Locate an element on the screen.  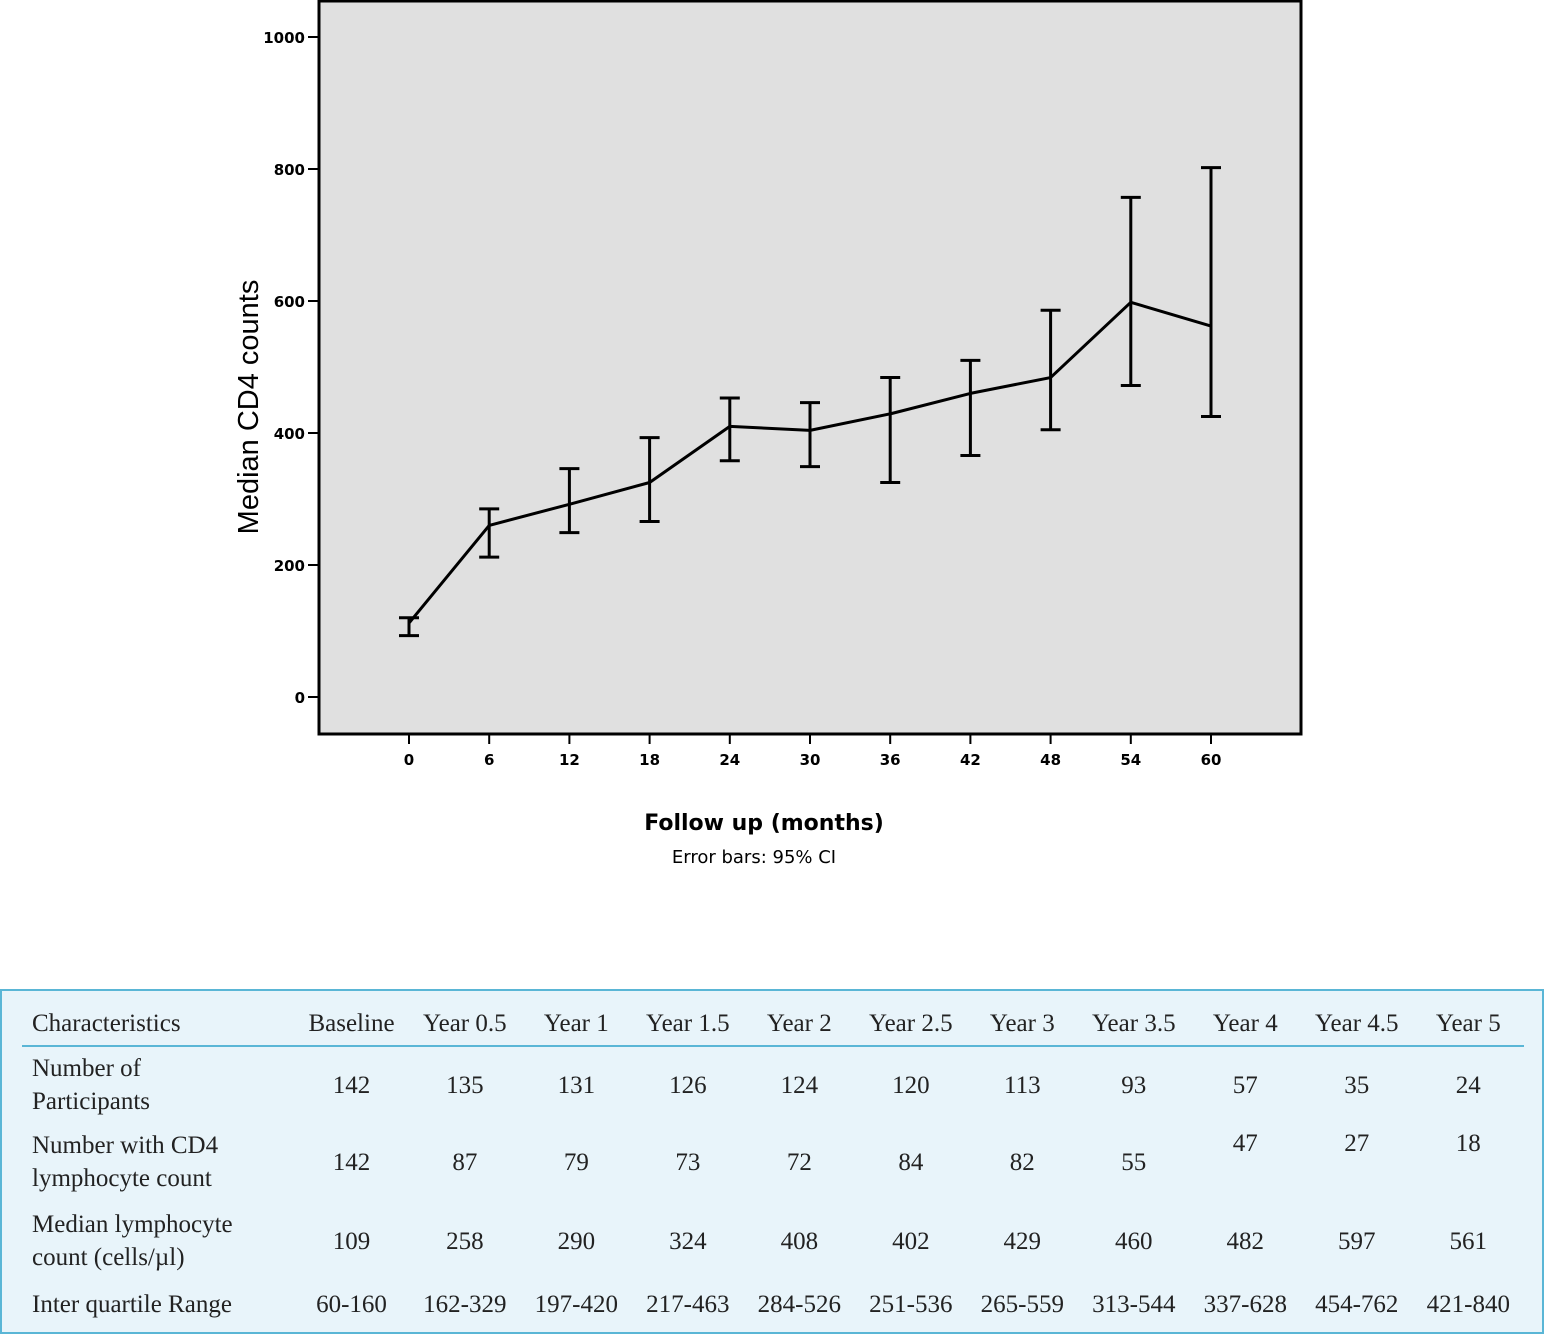
y-tick-label: 200 is located at coordinates (289, 566).